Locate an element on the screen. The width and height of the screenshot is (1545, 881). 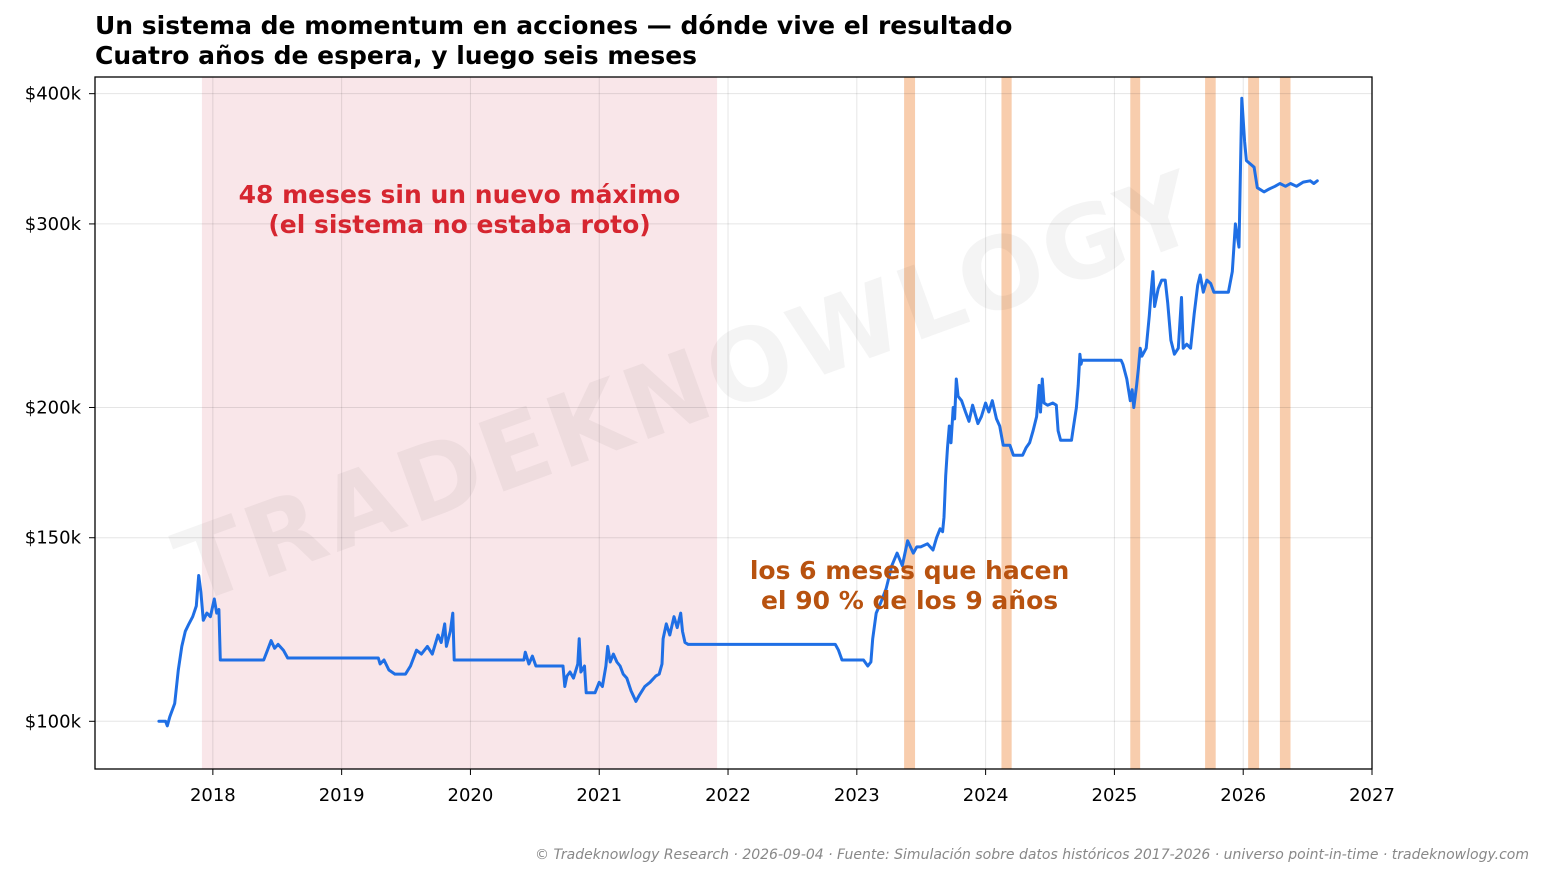
annotation-drawdown-line-2: (el sistema no estaba roto) is located at coordinates (459, 224).